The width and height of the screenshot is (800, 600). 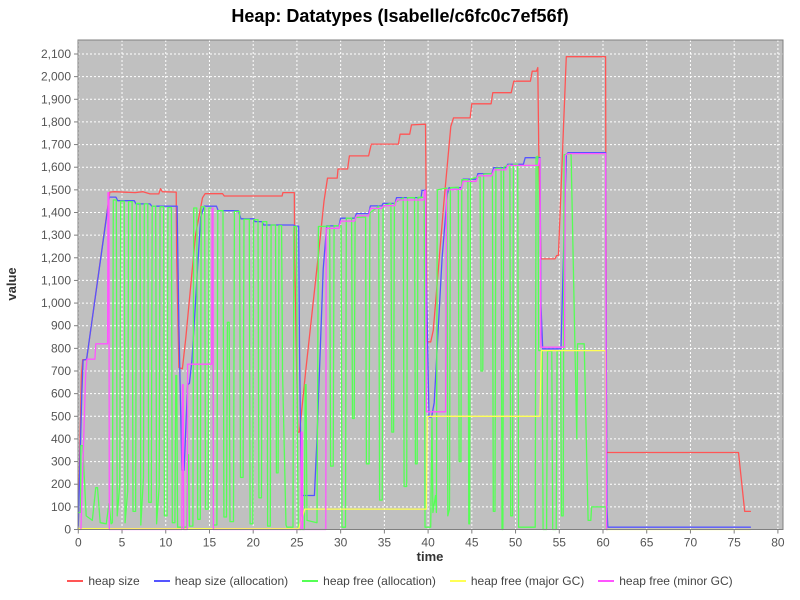 I want to click on x-tick-label: 80, so click(x=778, y=543).